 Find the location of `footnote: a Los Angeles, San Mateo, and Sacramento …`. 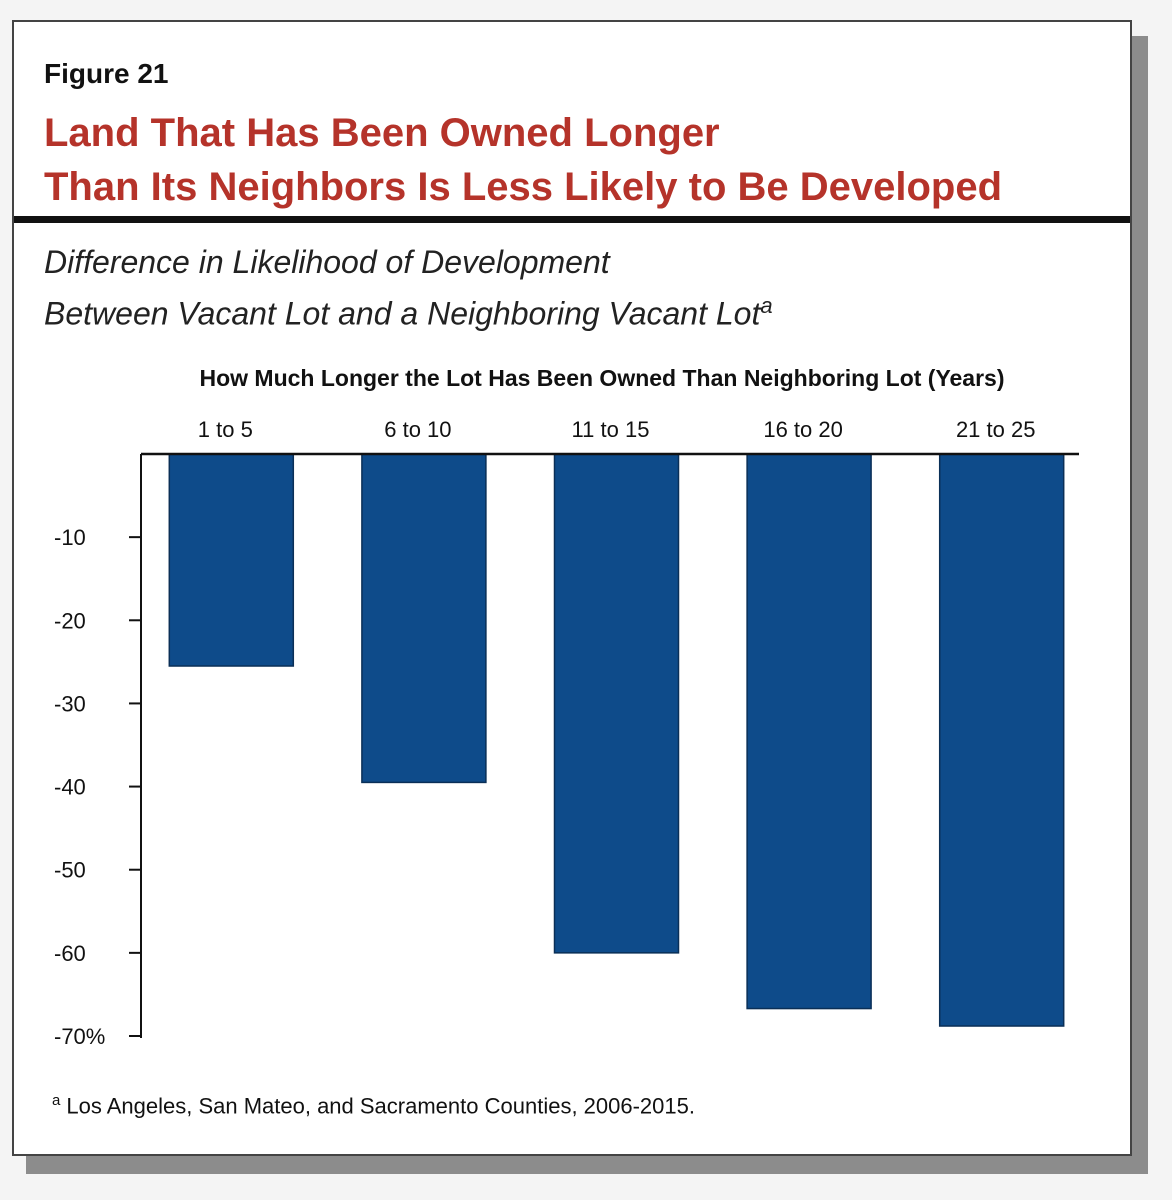

footnote: a Los Angeles, San Mateo, and Sacramento … is located at coordinates (373, 1105).